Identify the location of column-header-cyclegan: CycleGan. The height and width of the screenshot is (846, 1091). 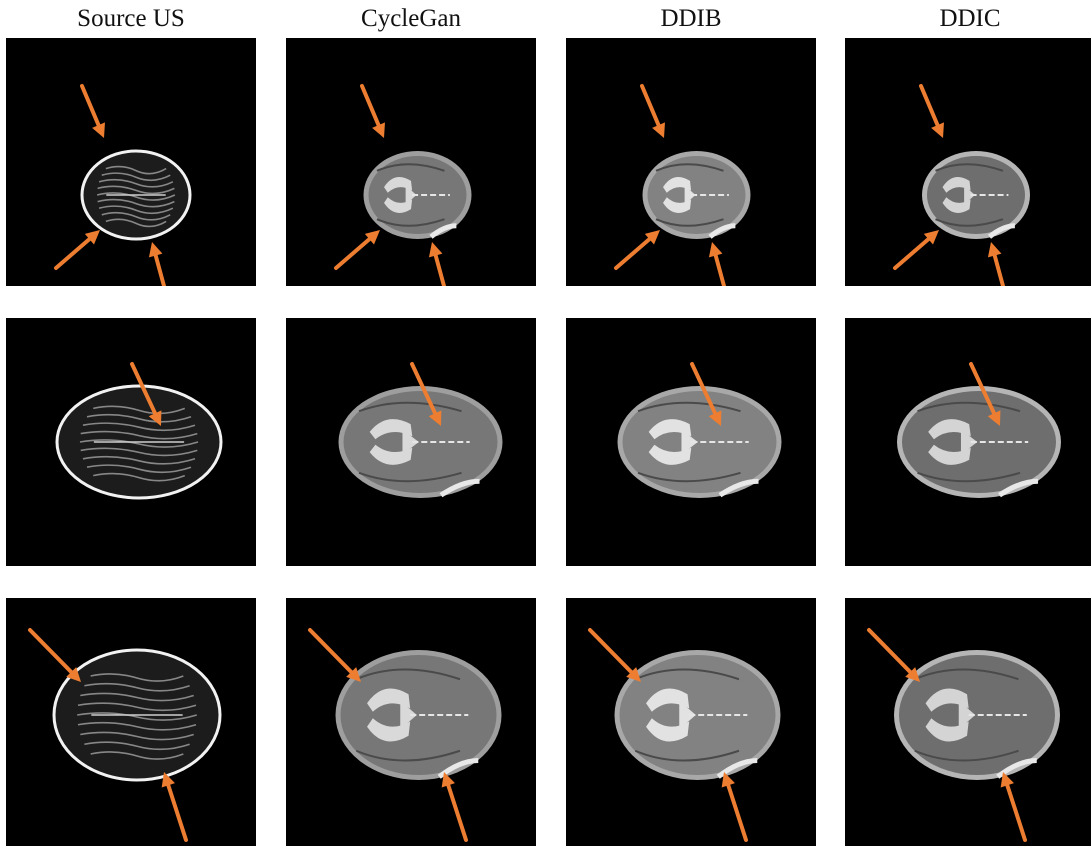
(411, 18).